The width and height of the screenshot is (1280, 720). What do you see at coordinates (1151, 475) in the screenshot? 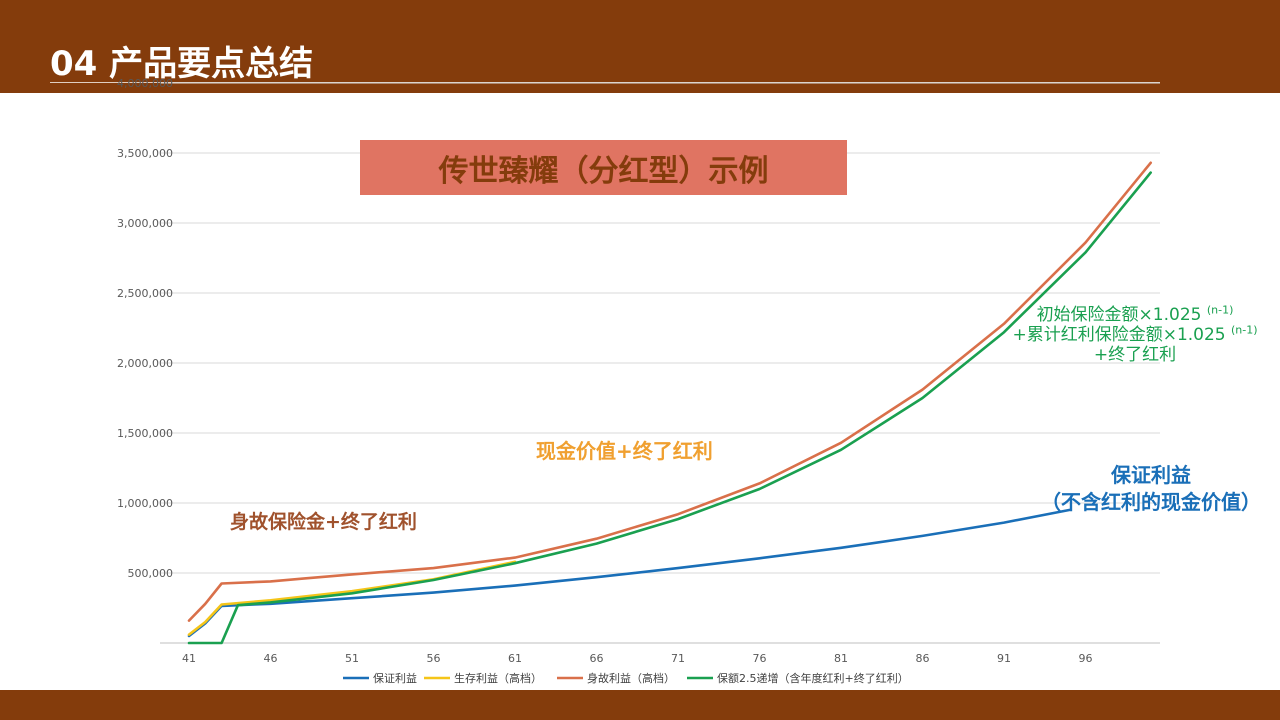
I see `annotation-guaranteed-line1: 保证利益` at bounding box center [1151, 475].